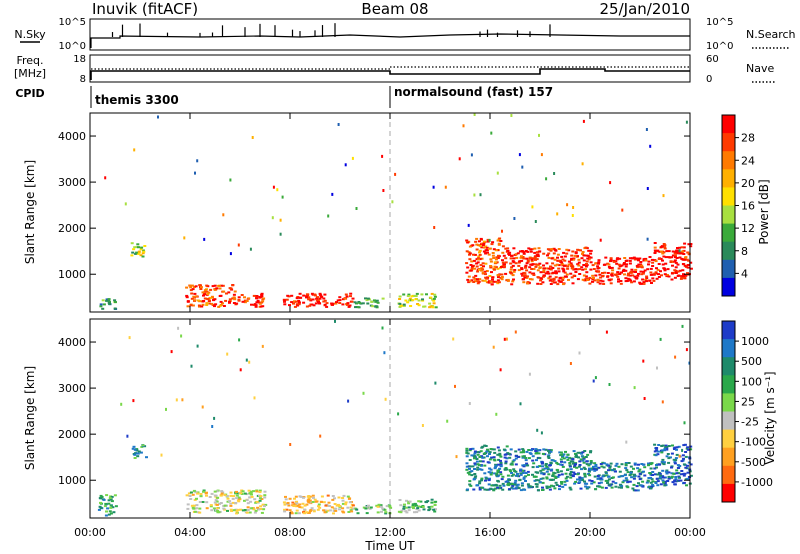  Describe the element at coordinates (30, 34) in the screenshot. I see `nsky-label: N.Sky` at that location.